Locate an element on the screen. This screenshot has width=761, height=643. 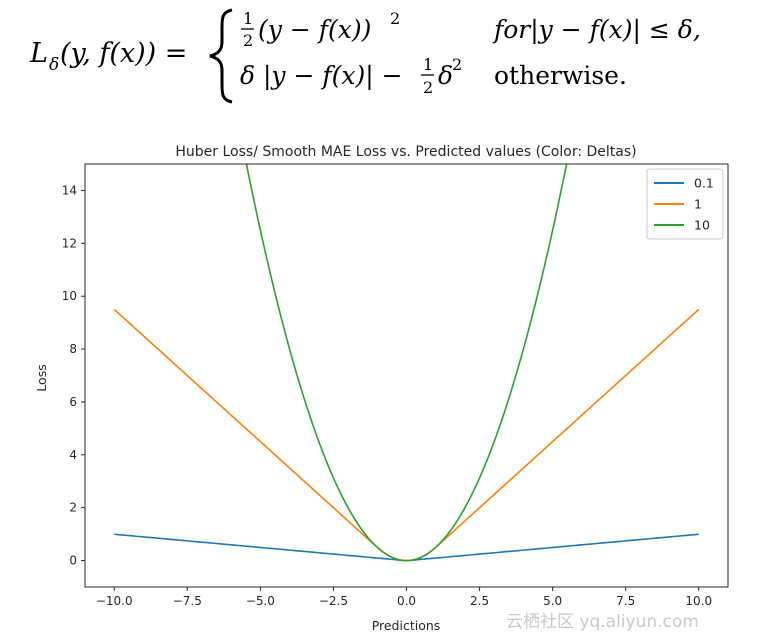
formula-case2-delta: δ is located at coordinates (445, 75).